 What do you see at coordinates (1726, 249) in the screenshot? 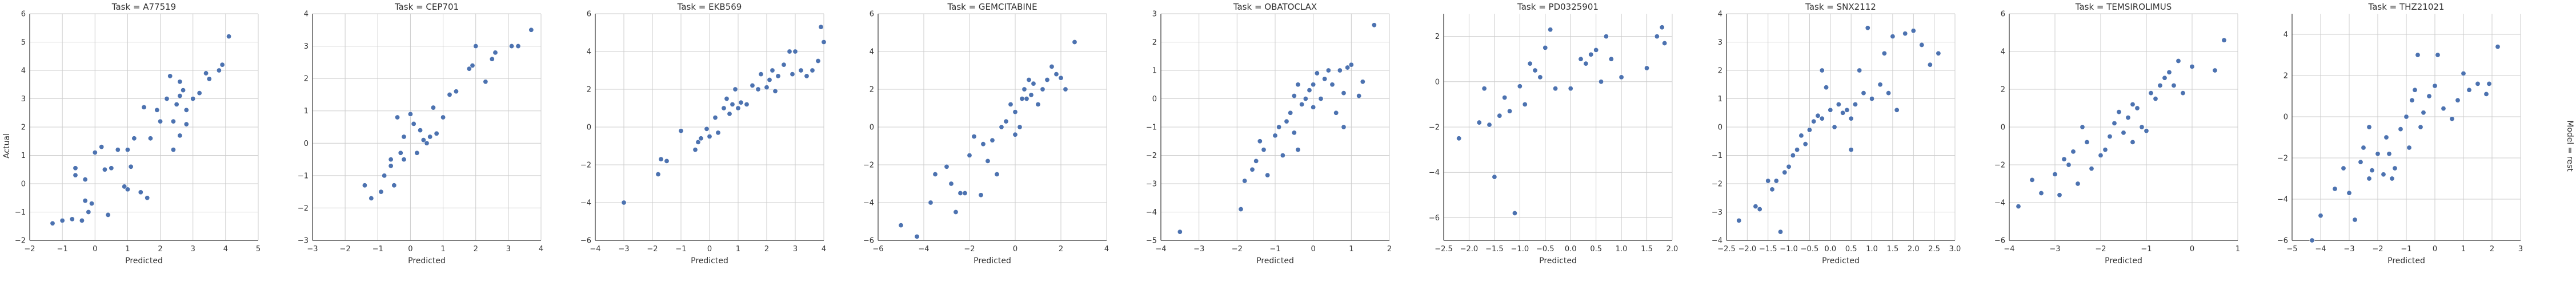
I see `x-tick-label: −2.5` at bounding box center [1726, 249].